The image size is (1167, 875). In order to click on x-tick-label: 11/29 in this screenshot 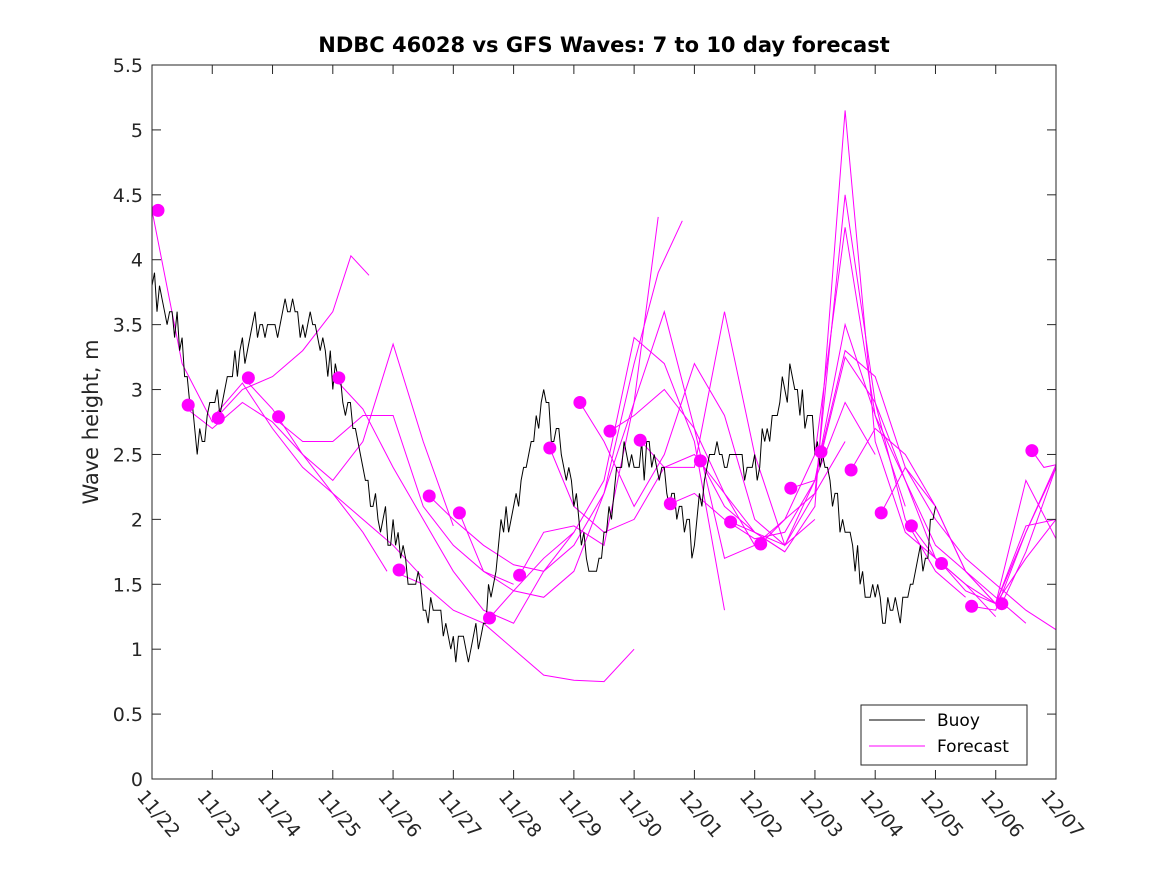, I will do `click(580, 814)`.